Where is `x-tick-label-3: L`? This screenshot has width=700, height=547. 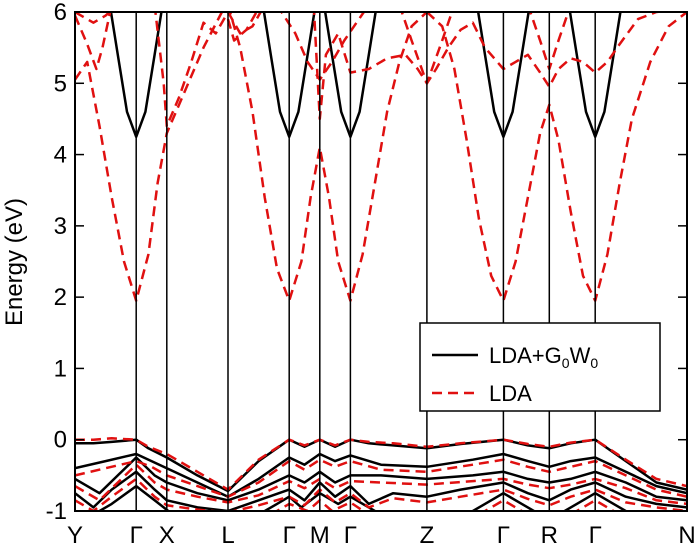 x-tick-label-3: L is located at coordinates (227, 534).